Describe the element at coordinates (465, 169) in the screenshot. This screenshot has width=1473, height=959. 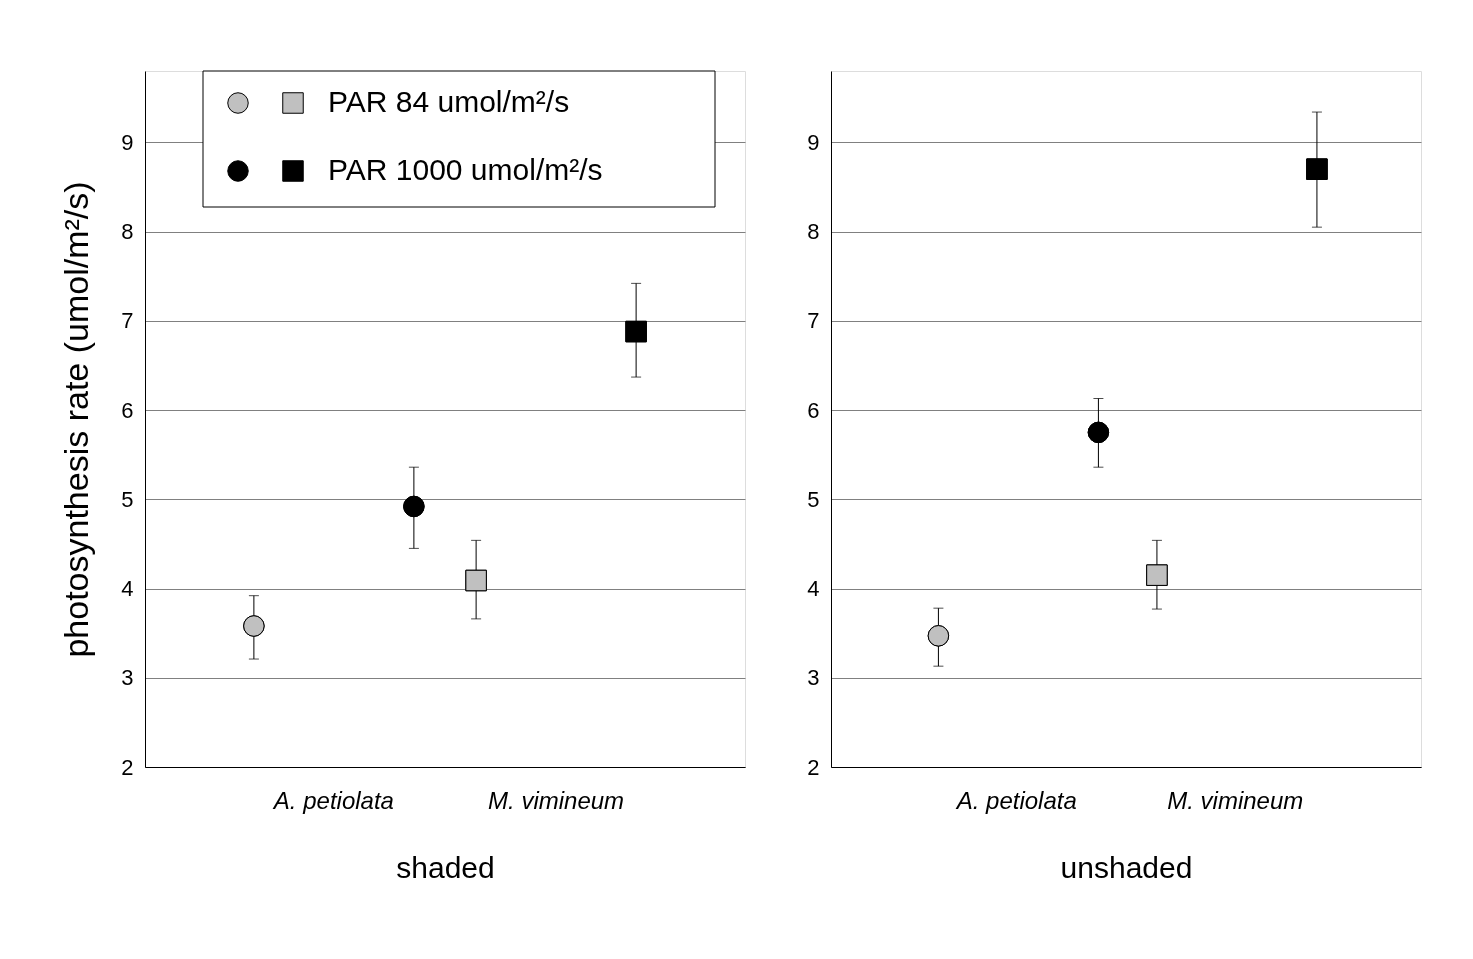
I see `legend-label: PAR 1000 umol/m²/s` at that location.